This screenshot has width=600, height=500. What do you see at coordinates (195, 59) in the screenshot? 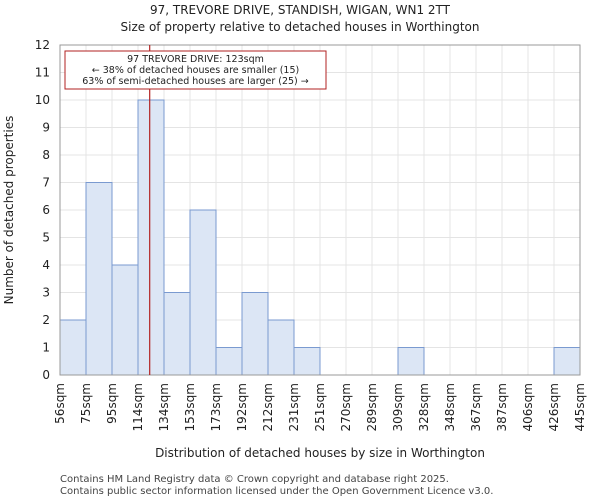
I see `annotation-line-1: 97 TREVORE DRIVE: 123sqm` at bounding box center [195, 59].